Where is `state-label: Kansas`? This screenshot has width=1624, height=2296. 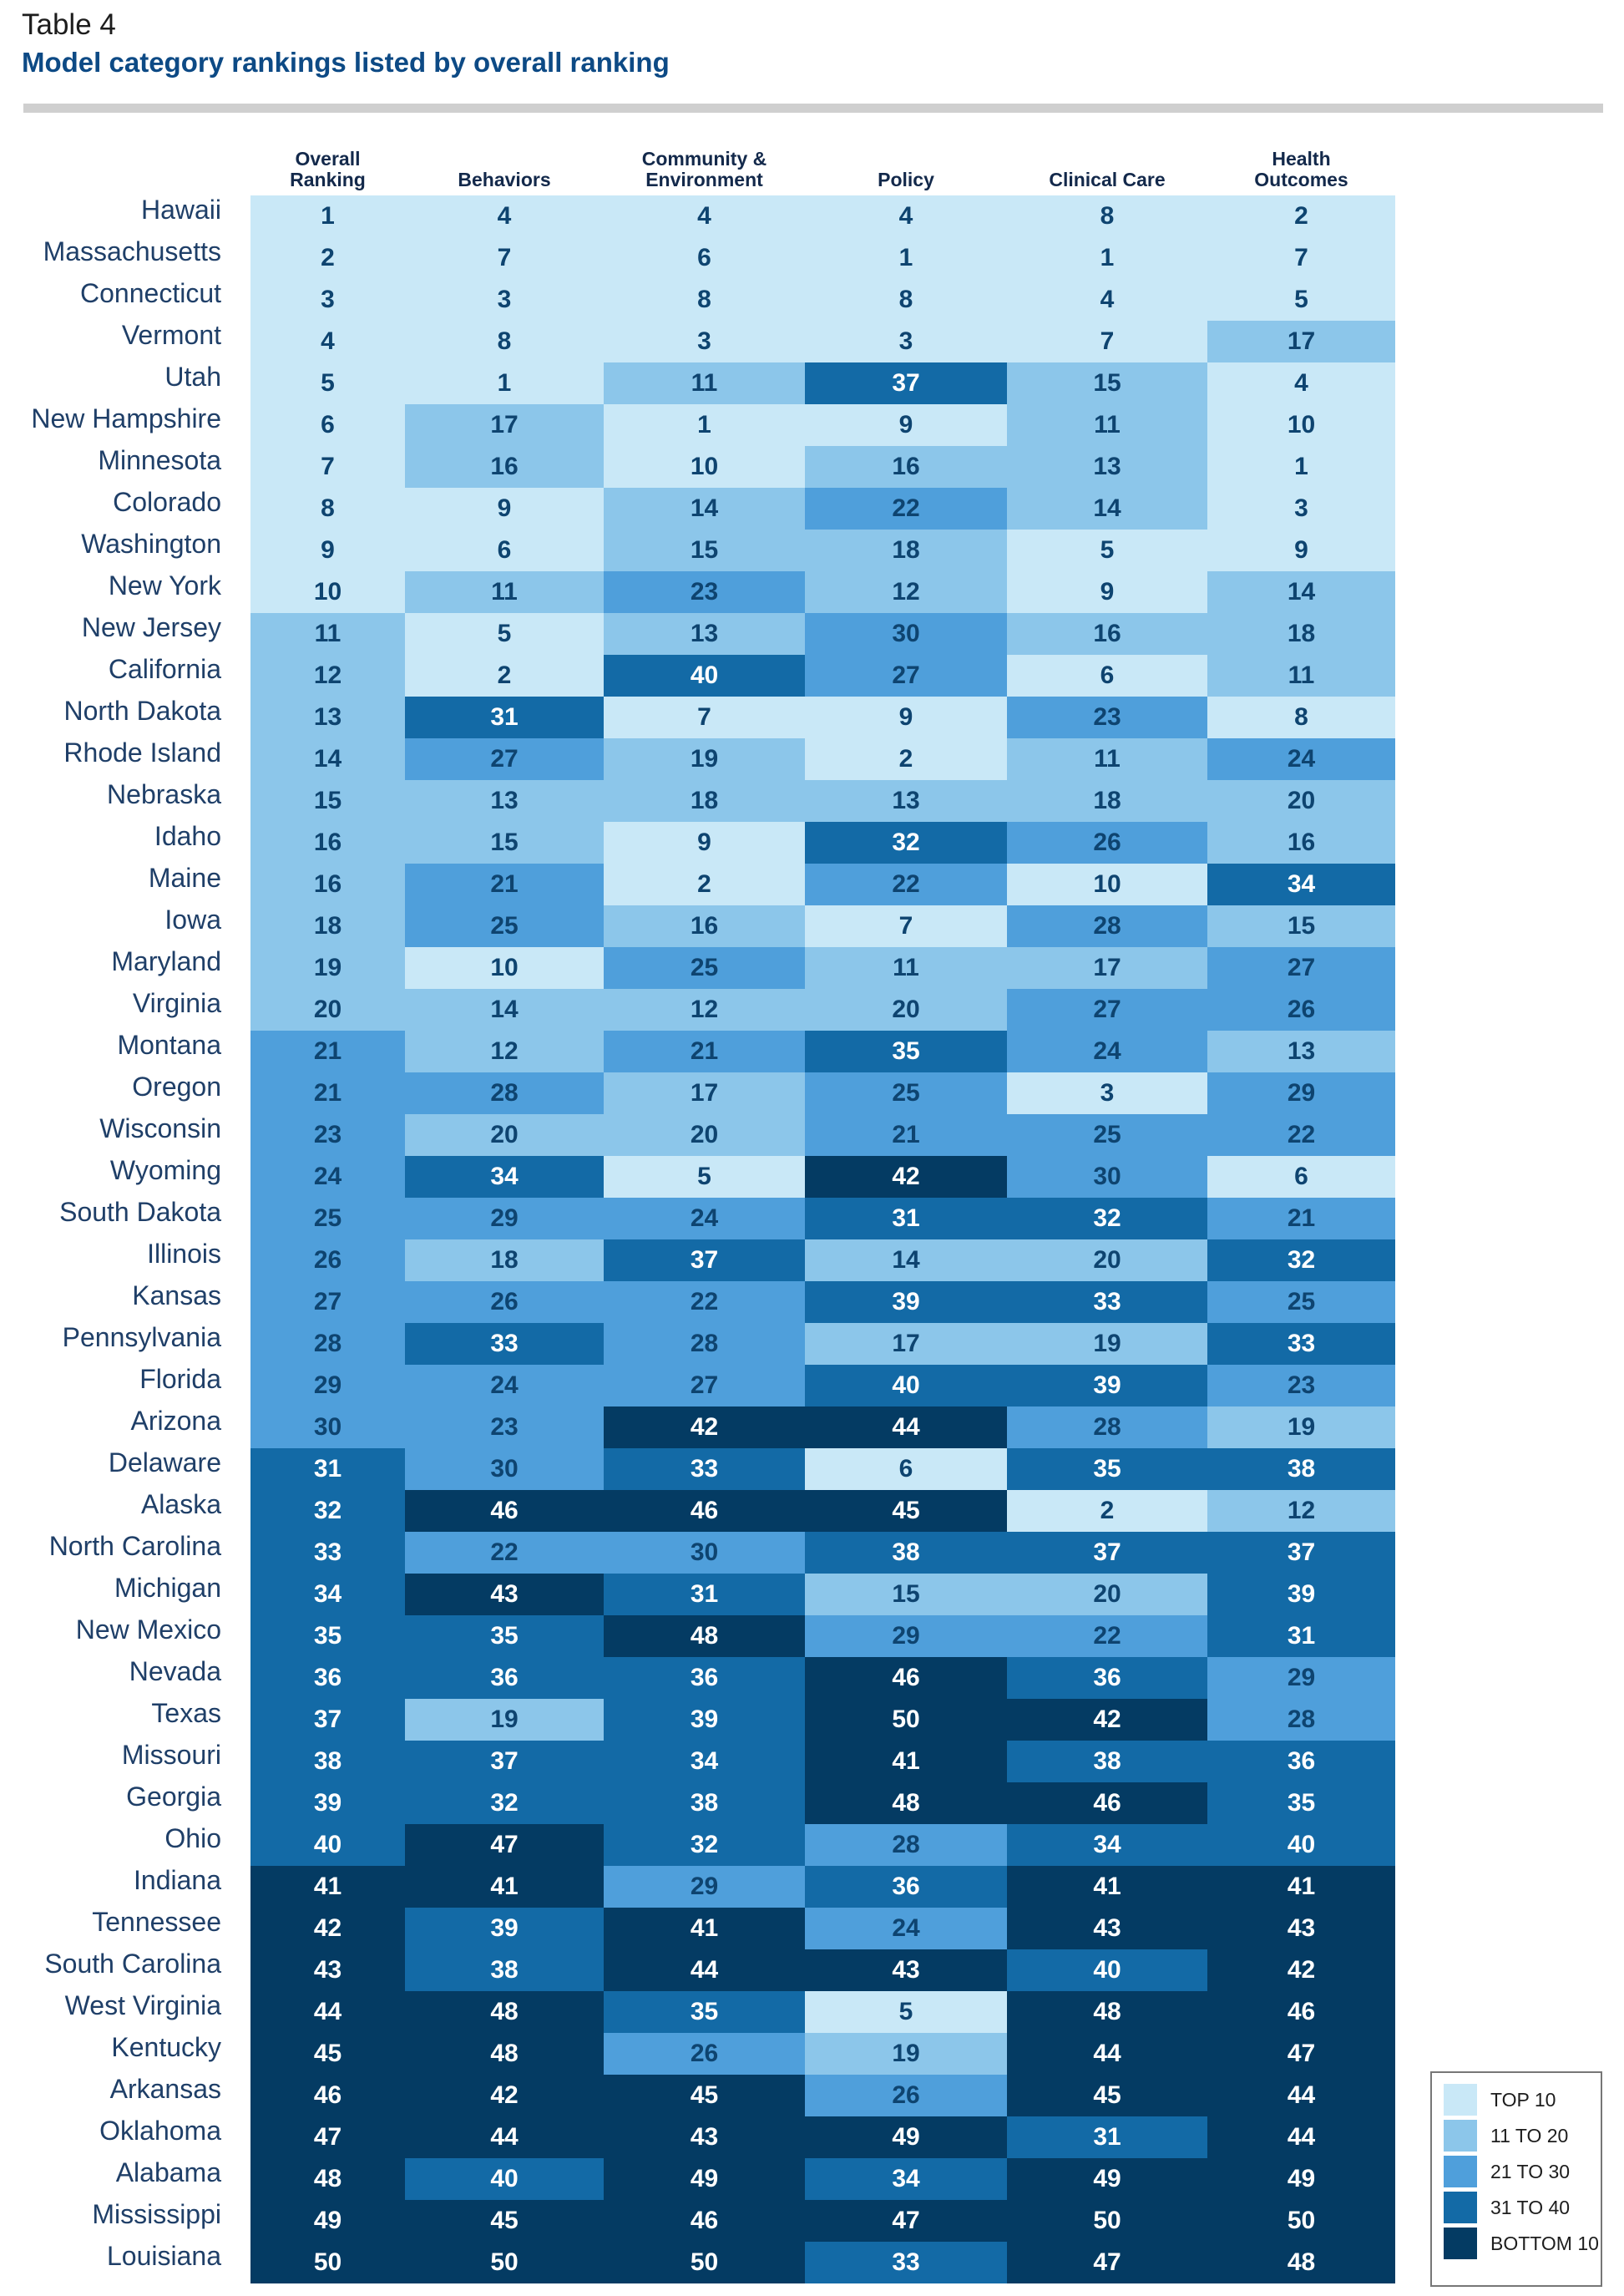
state-label: Kansas is located at coordinates (176, 1295).